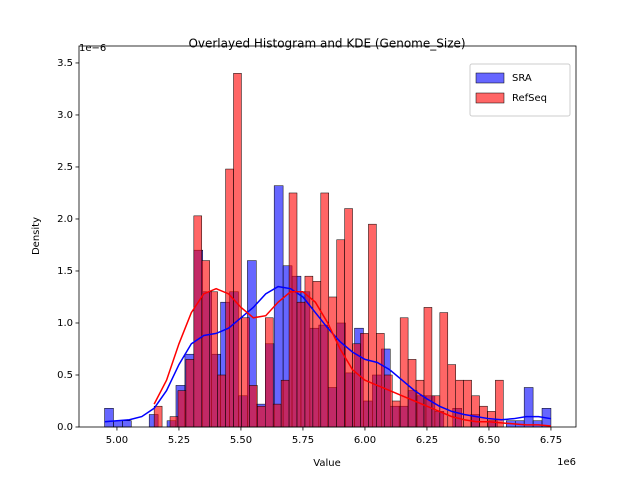 The width and height of the screenshot is (640, 480). Describe the element at coordinates (65, 375) in the screenshot. I see `y-tick-label: 0.5` at that location.